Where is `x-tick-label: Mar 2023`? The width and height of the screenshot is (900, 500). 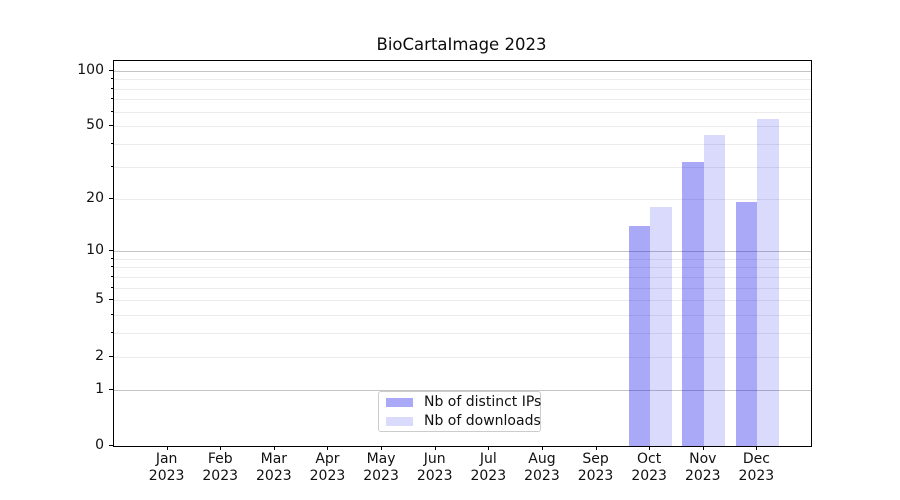 x-tick-label: Mar 2023 is located at coordinates (274, 468).